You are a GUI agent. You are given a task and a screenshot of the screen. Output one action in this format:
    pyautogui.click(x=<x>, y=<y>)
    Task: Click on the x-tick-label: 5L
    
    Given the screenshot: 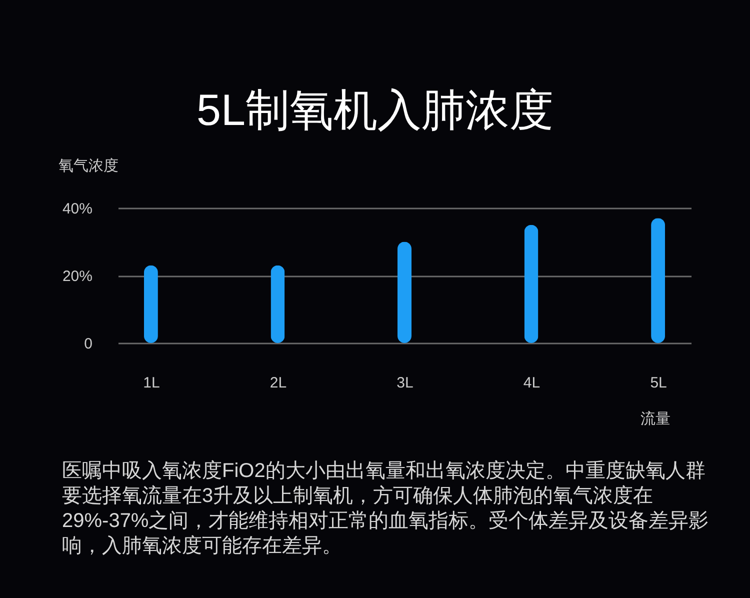 What is the action you would take?
    pyautogui.click(x=658, y=383)
    